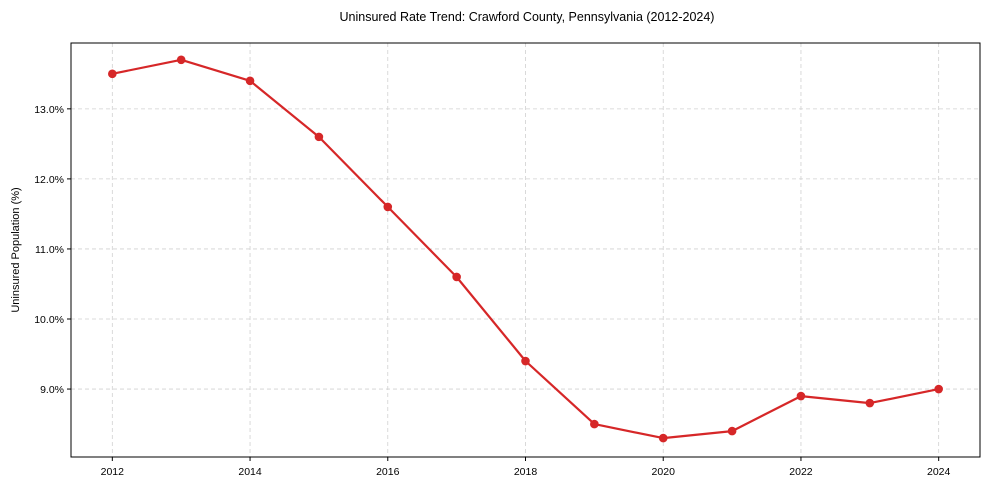 The height and width of the screenshot is (490, 989). What do you see at coordinates (388, 472) in the screenshot?
I see `x-tick-label: 2016` at bounding box center [388, 472].